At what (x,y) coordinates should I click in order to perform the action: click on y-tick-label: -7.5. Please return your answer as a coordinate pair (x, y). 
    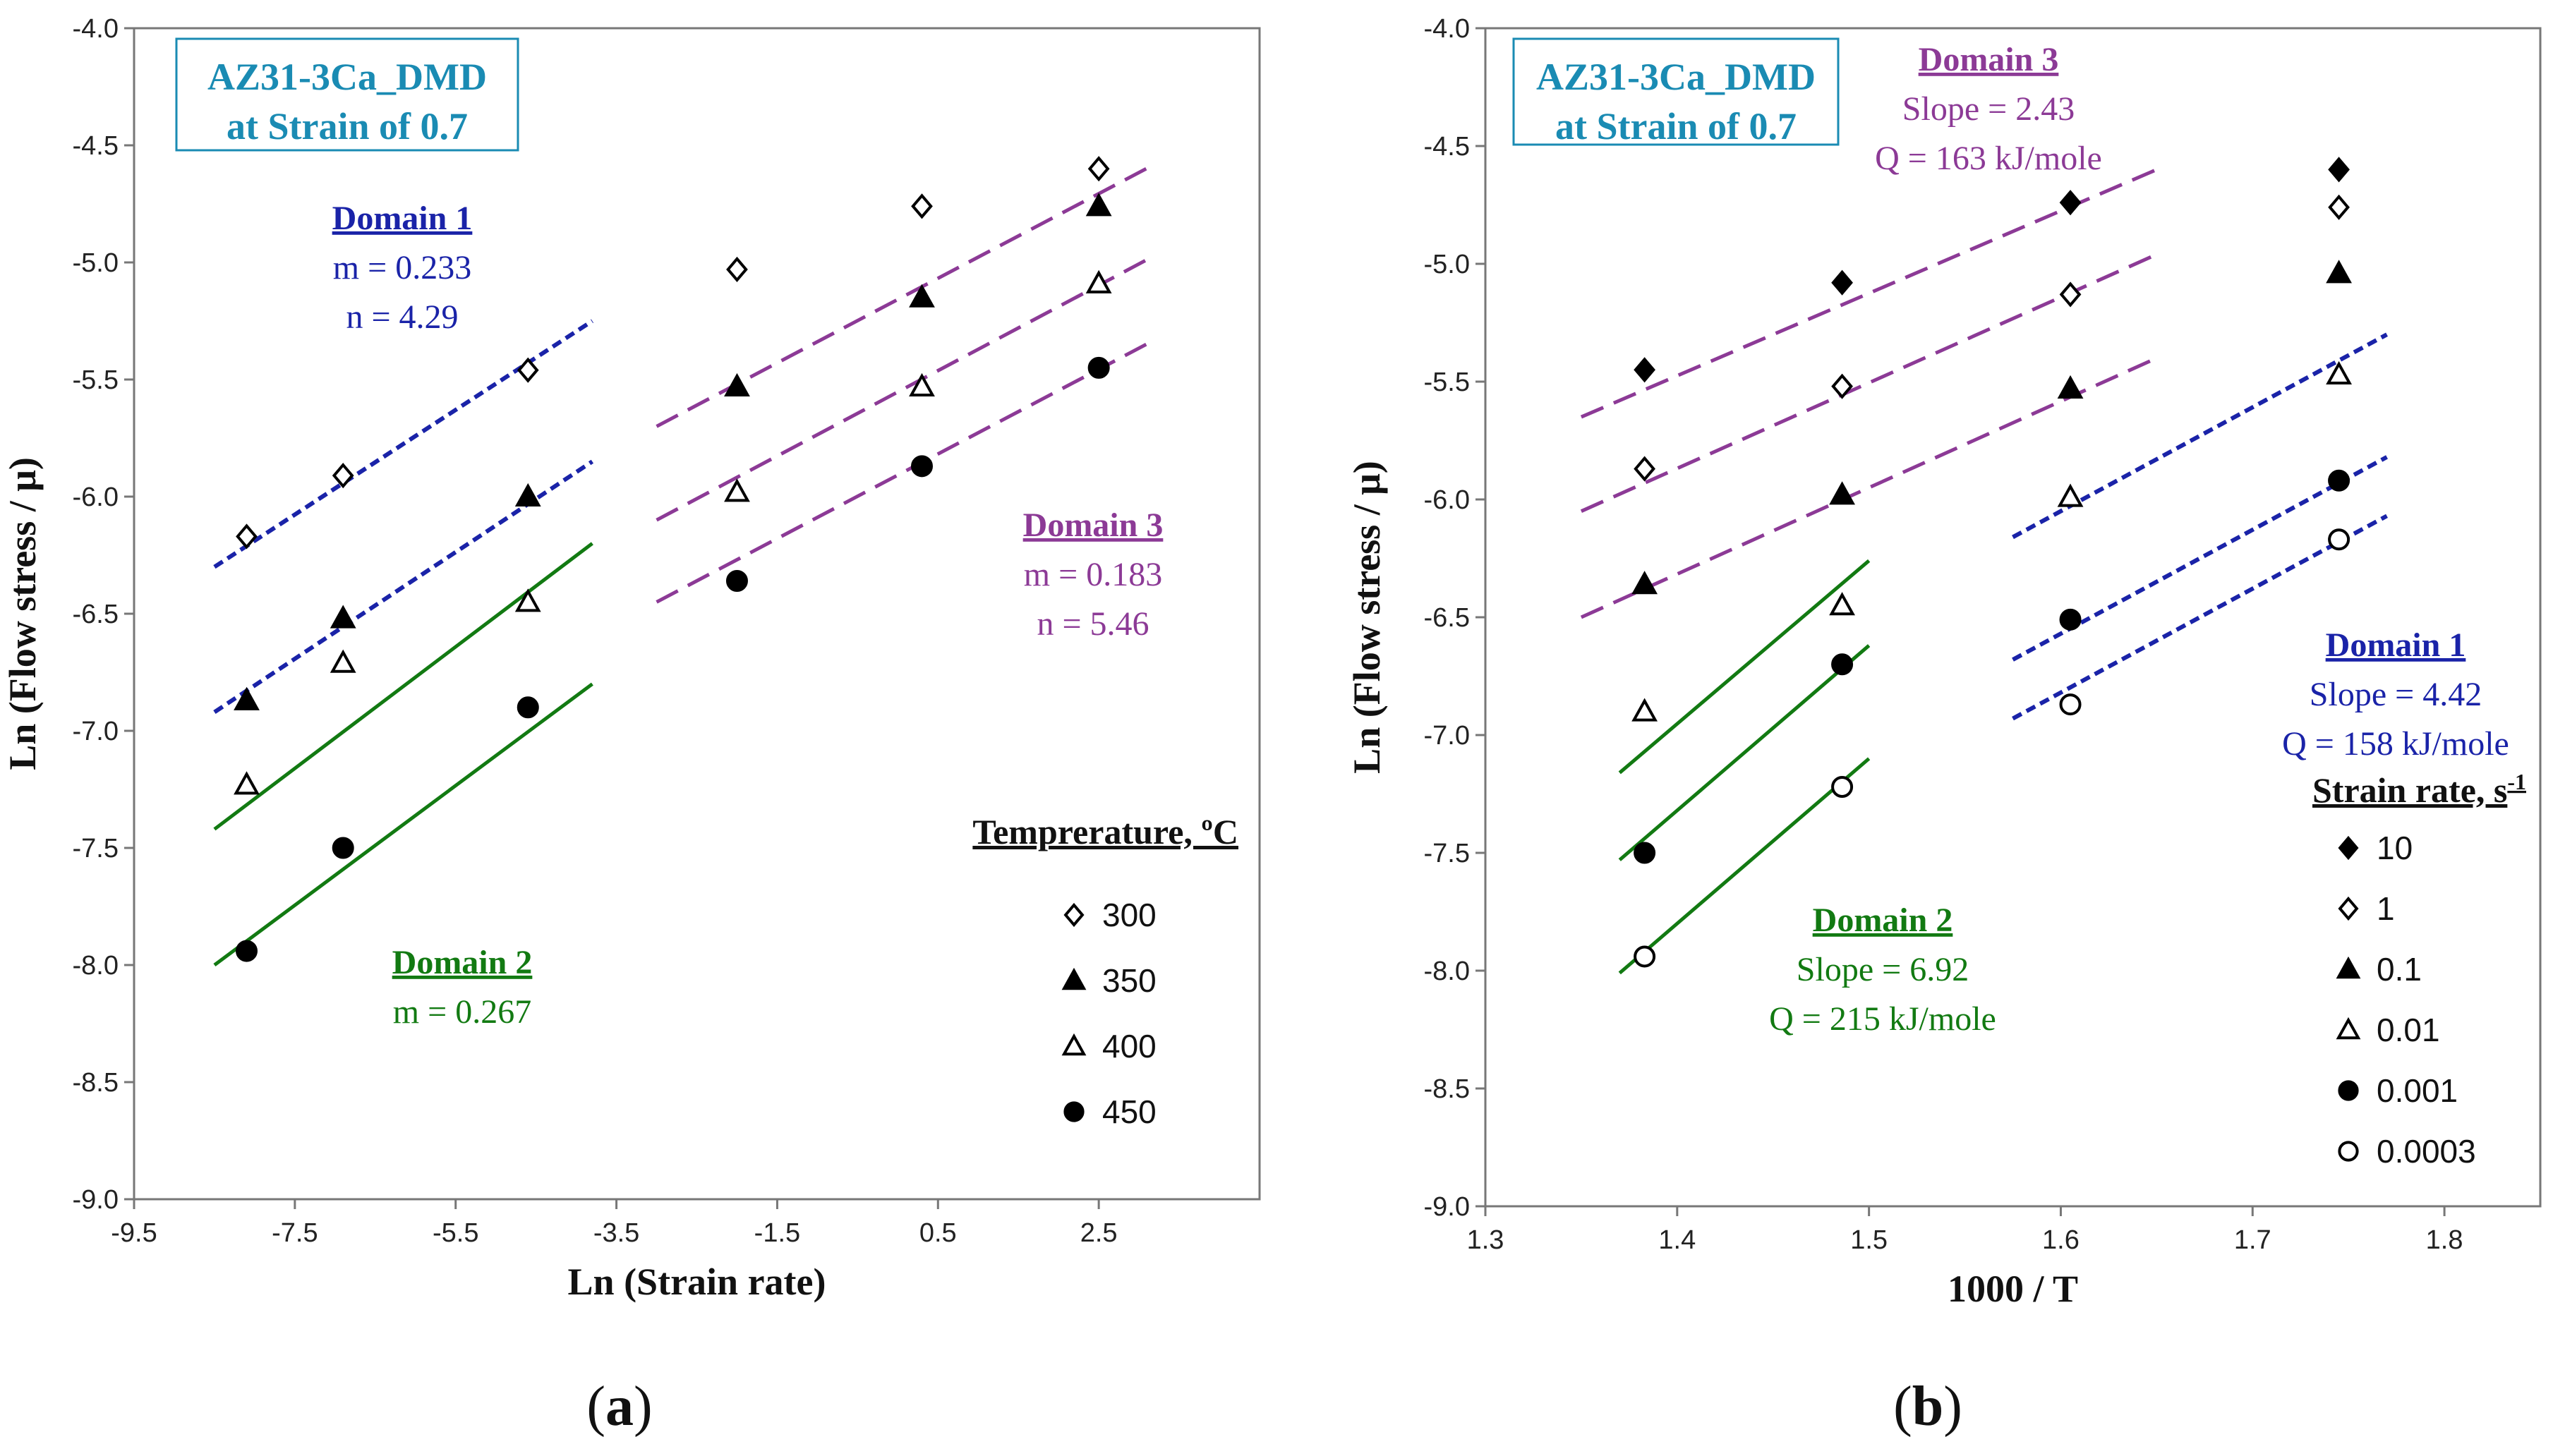
    Looking at the image, I should click on (1447, 853).